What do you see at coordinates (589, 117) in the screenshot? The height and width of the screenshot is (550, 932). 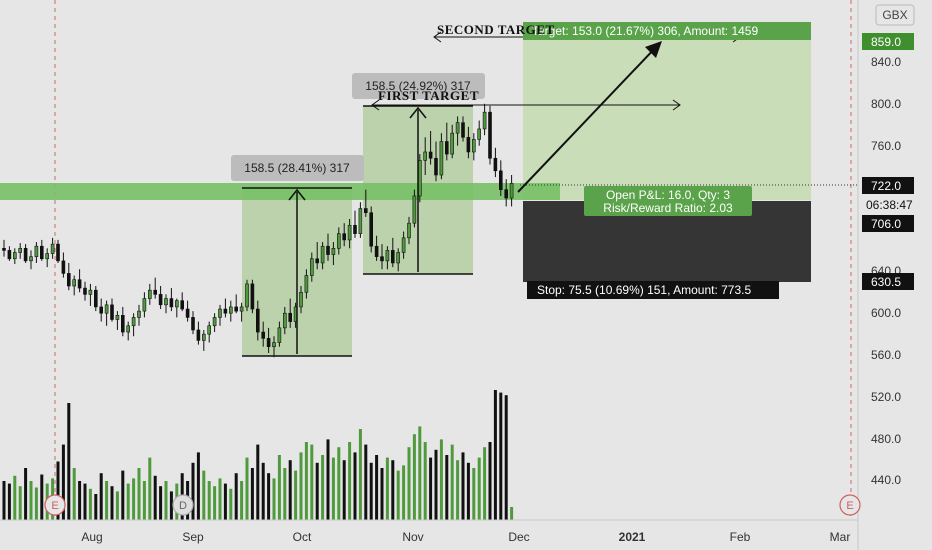 I see `projection-arrow` at bounding box center [589, 117].